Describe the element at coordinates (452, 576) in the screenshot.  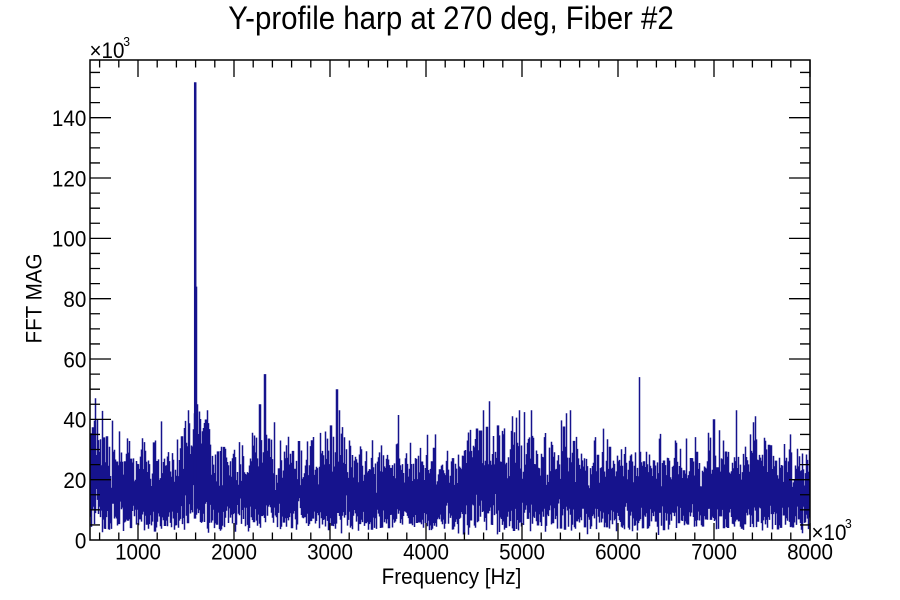
I see `svg-text: Frequency [Hz]` at that location.